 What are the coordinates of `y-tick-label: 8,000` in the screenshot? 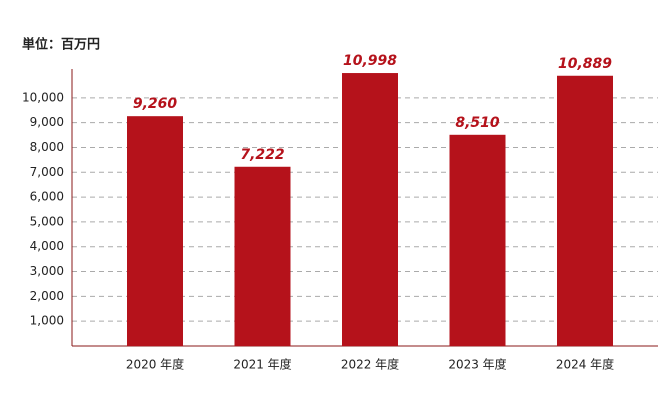 It's located at (47, 147).